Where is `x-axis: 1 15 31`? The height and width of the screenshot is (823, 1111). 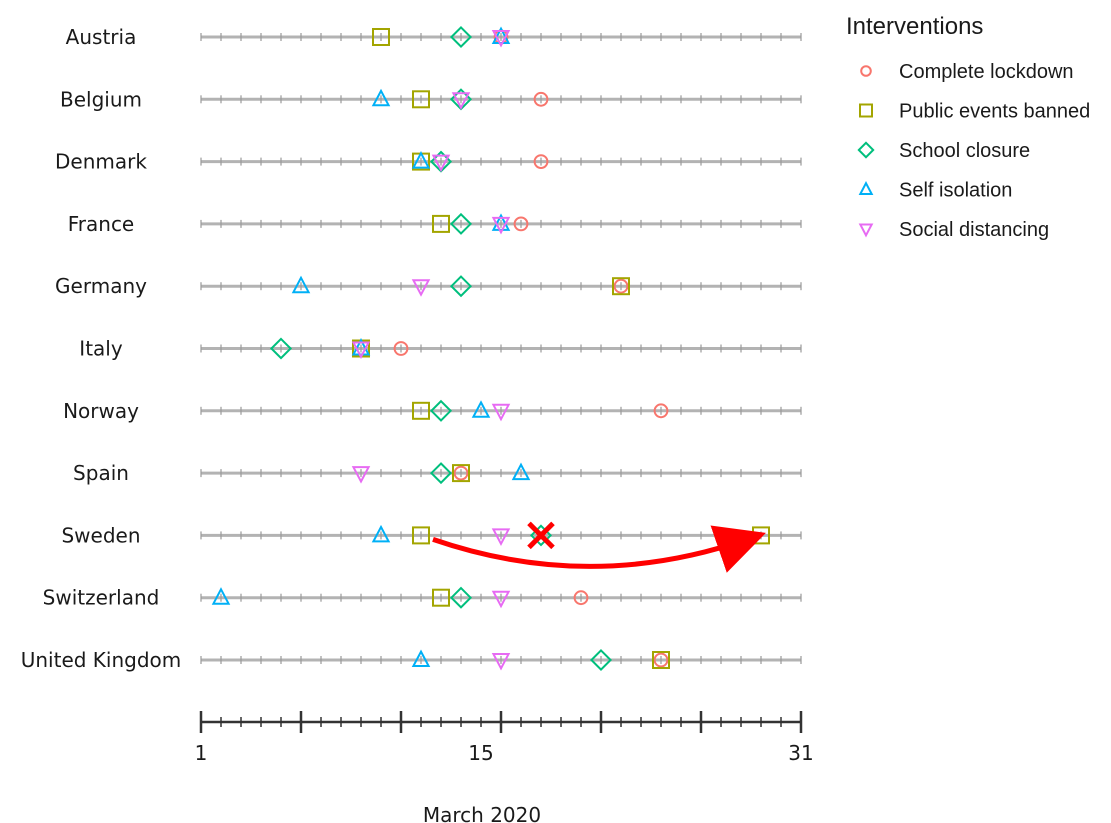
x-axis: 1 15 31 is located at coordinates (504, 738).